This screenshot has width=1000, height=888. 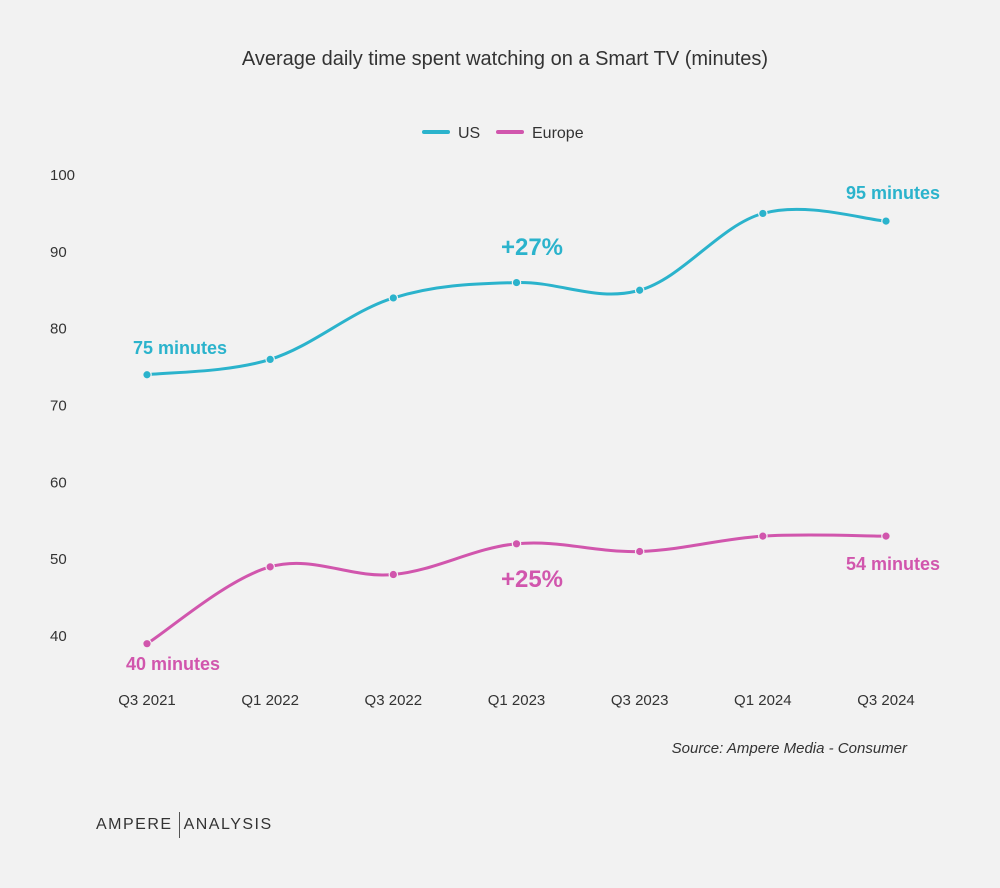 I want to click on legend-label-us: US, so click(x=469, y=133).